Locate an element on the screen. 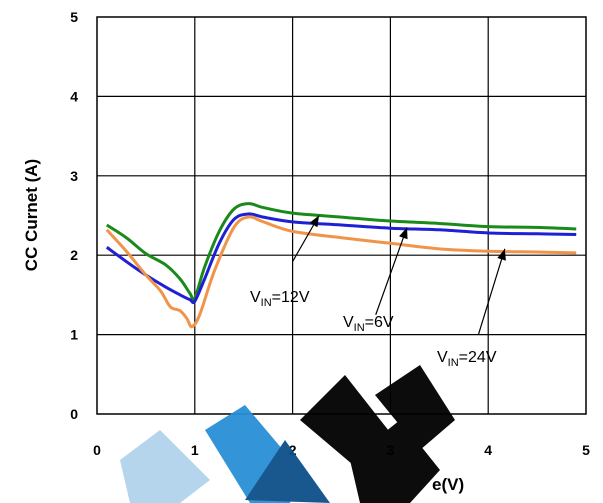 The image size is (603, 503). y-tick-labels: 0 1 2 3 4 5 is located at coordinates (74, 215).